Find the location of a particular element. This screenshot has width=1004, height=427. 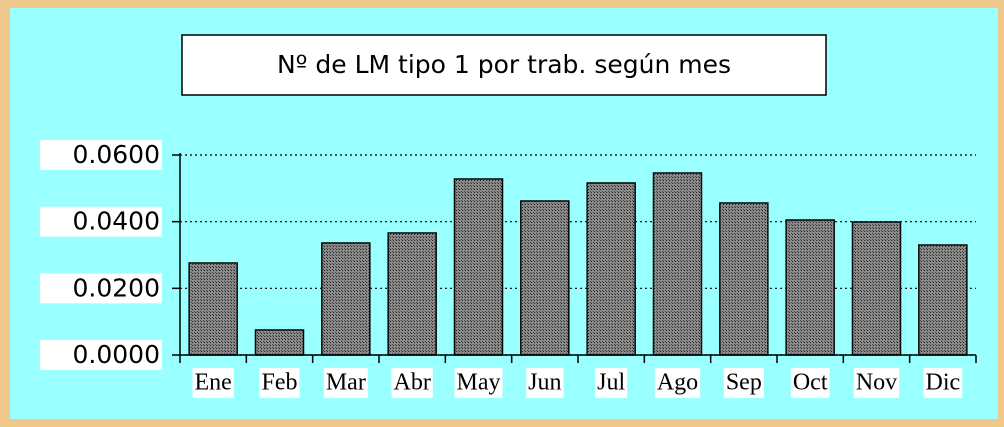

y-tick-label: 0.0000 is located at coordinates (116, 354).